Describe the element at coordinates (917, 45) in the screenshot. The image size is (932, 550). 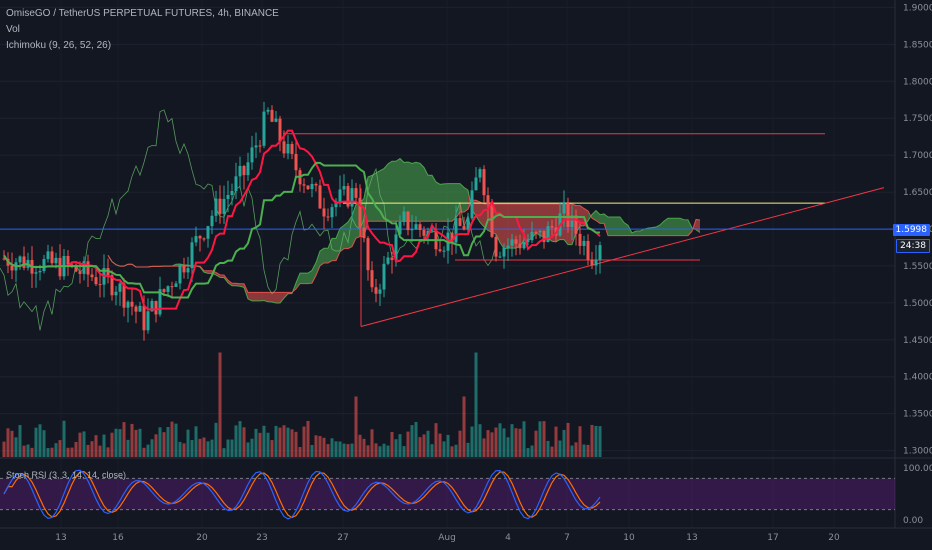
I see `price-tick-label: 1.8500` at that location.